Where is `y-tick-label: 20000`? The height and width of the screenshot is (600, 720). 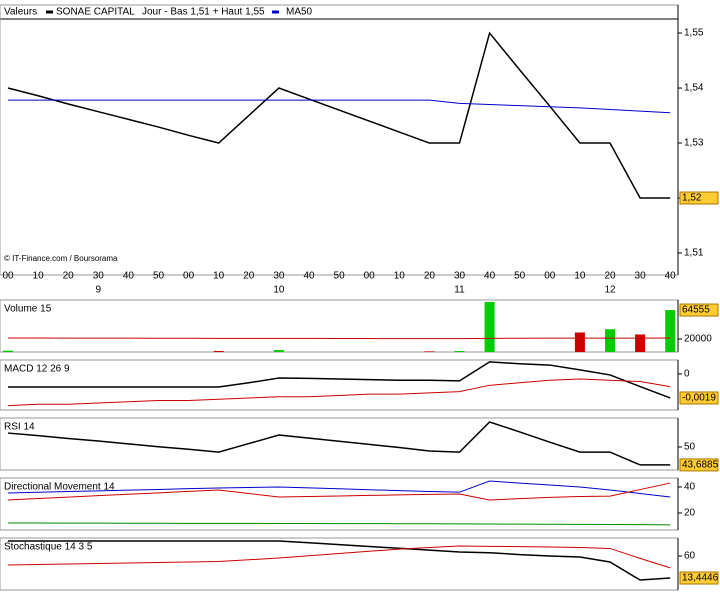 y-tick-label: 20000 is located at coordinates (698, 339).